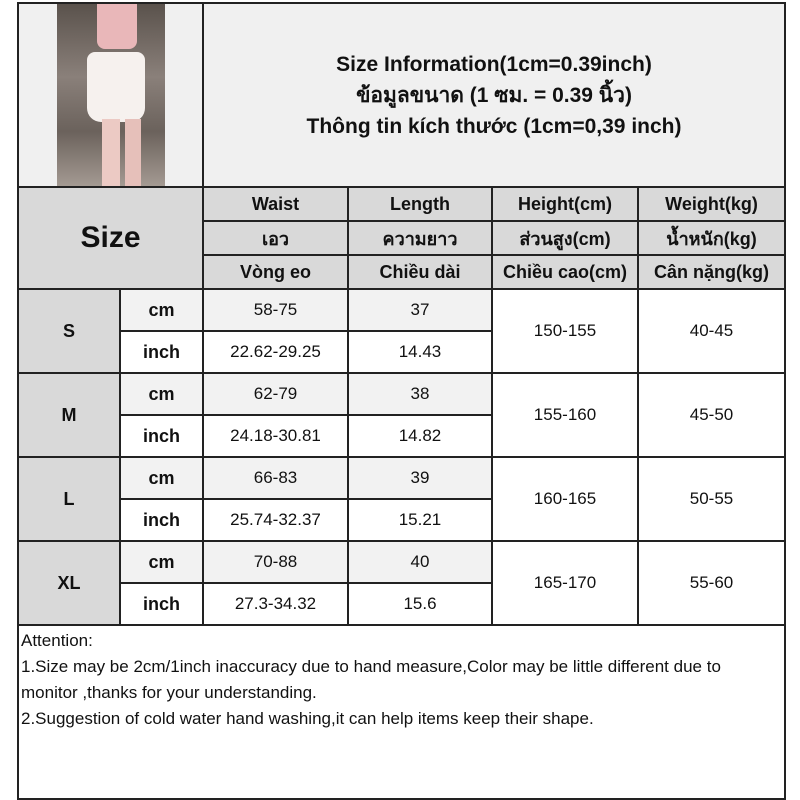 This screenshot has width=800, height=800. I want to click on waist-cm: 66-83, so click(275, 478).